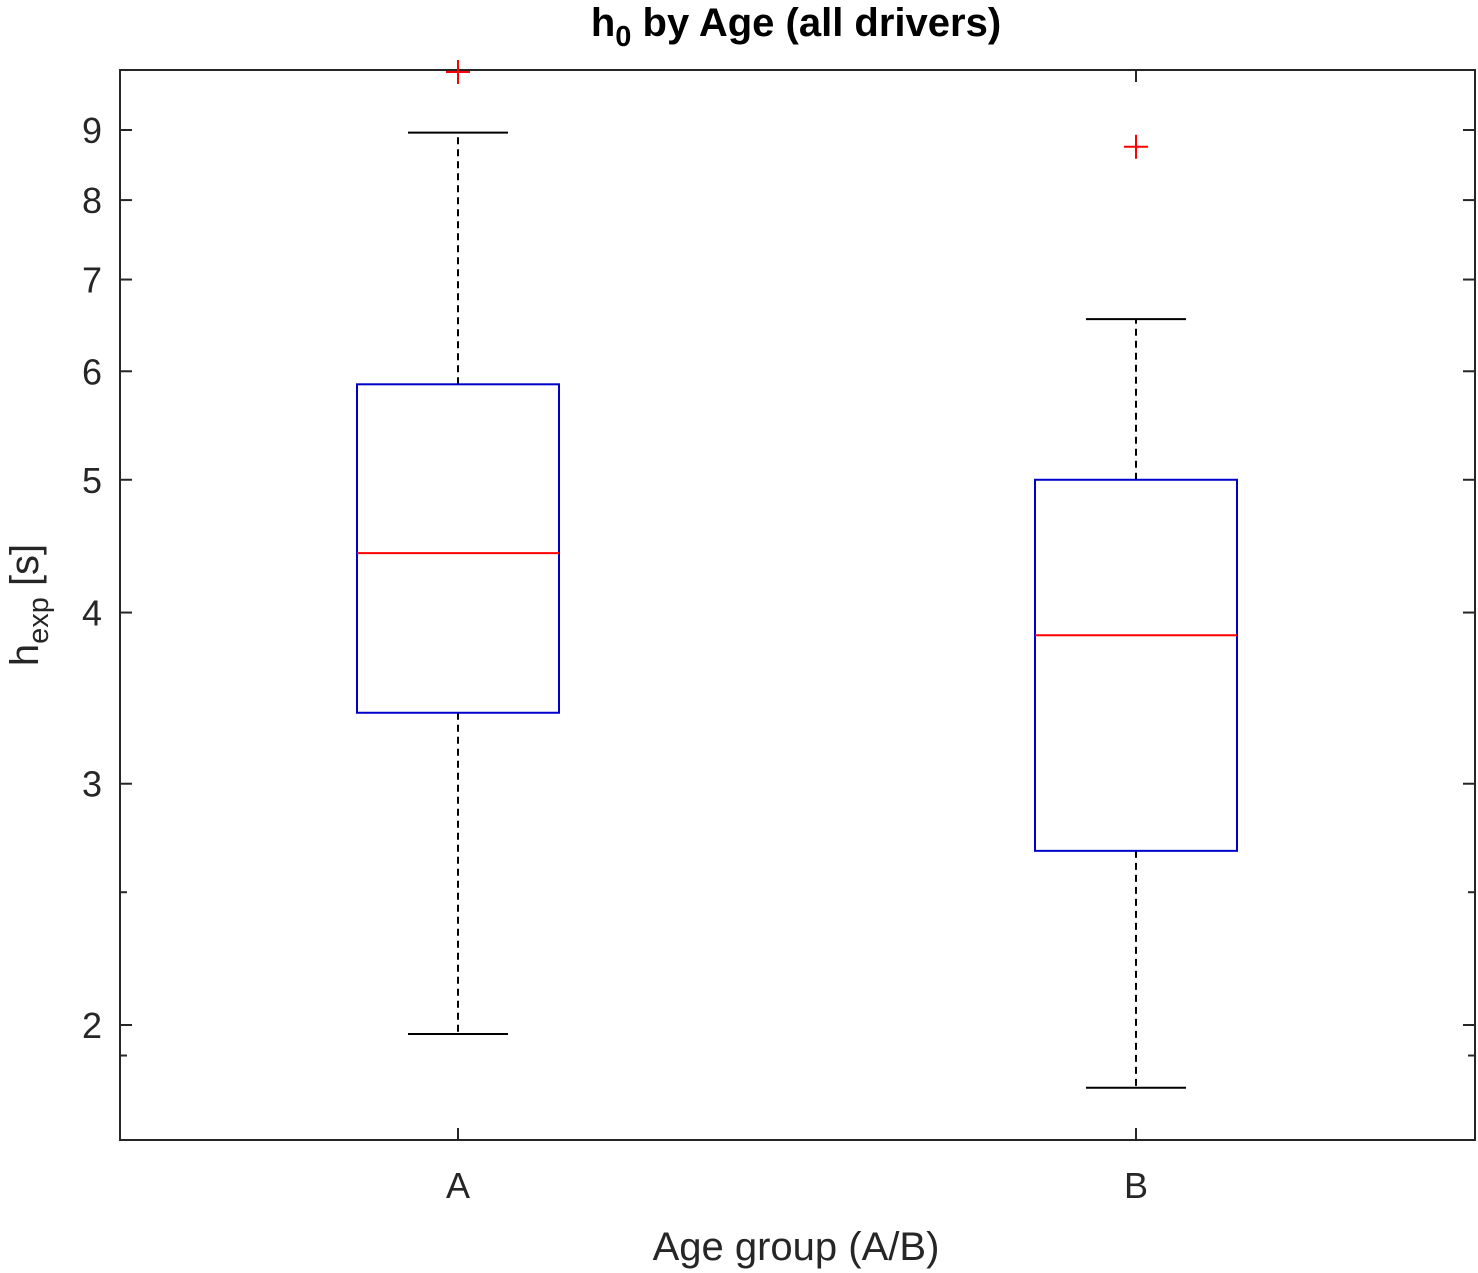  I want to click on y-tick-label: 3, so click(92, 784).